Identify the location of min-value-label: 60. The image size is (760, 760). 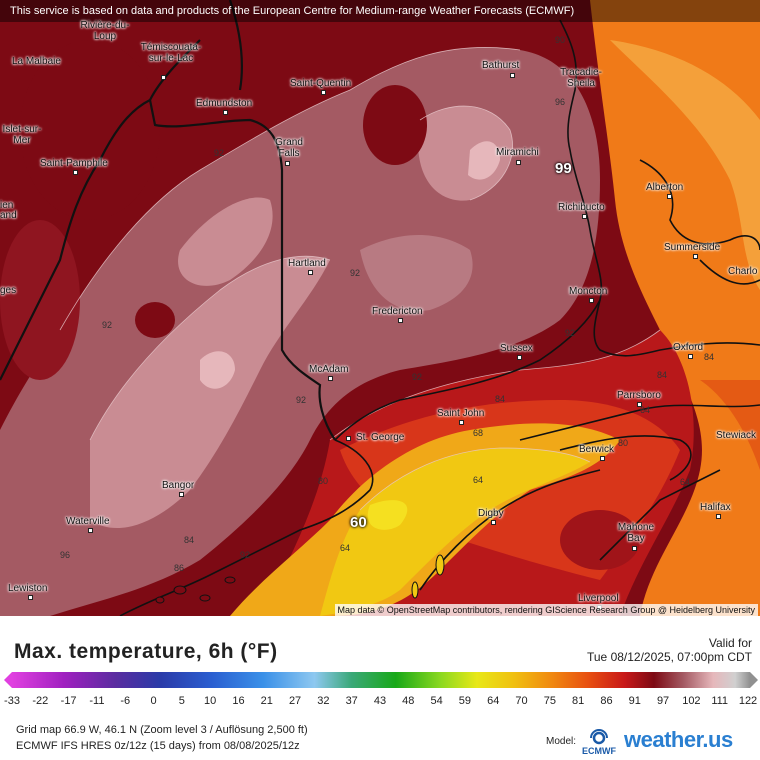
(358, 522).